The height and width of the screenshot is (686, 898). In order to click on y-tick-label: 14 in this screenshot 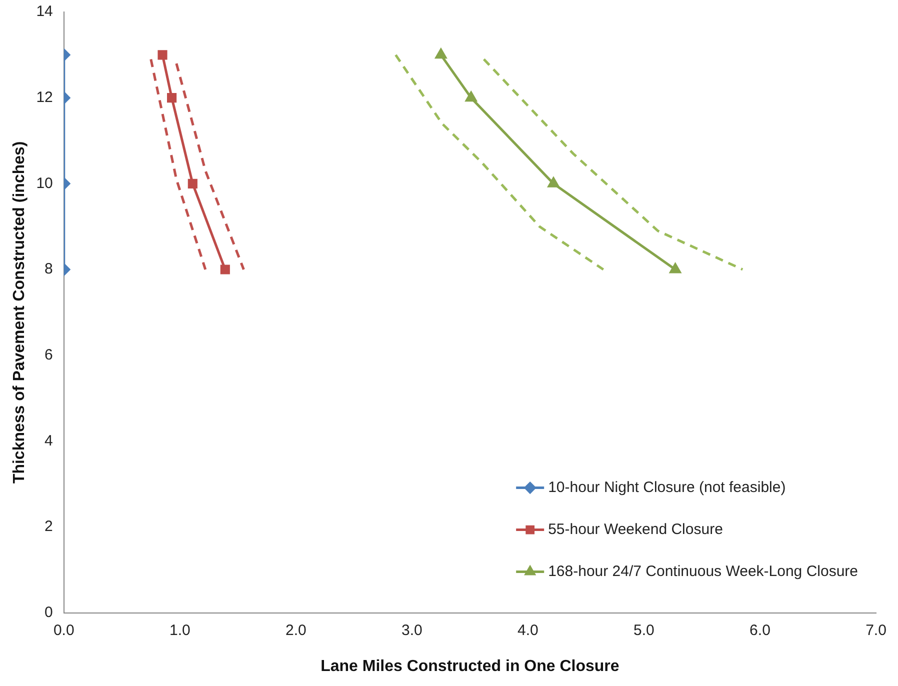, I will do `click(44, 11)`.